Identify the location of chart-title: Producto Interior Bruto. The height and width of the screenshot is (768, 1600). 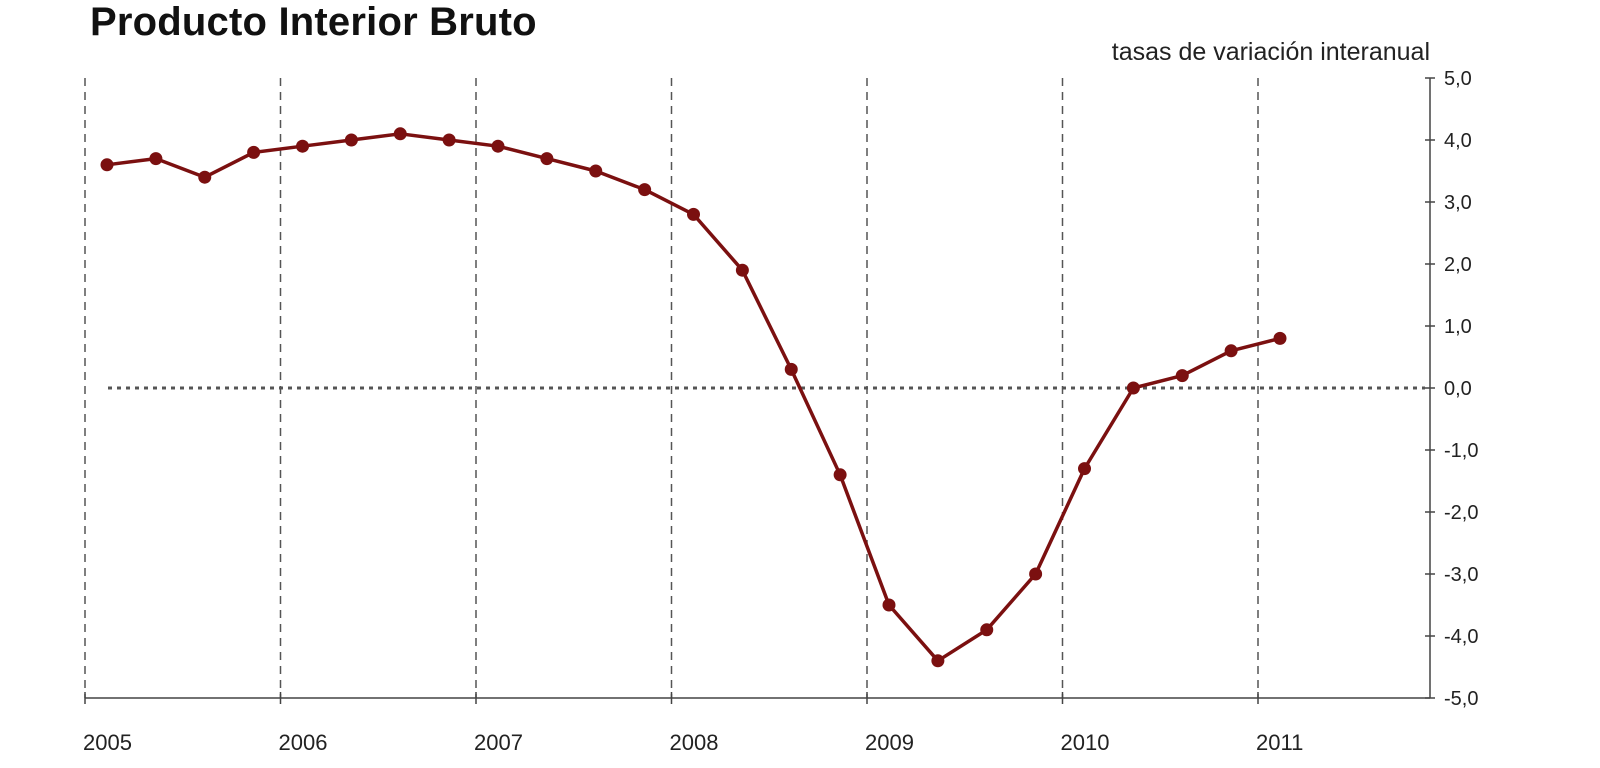
(313, 22).